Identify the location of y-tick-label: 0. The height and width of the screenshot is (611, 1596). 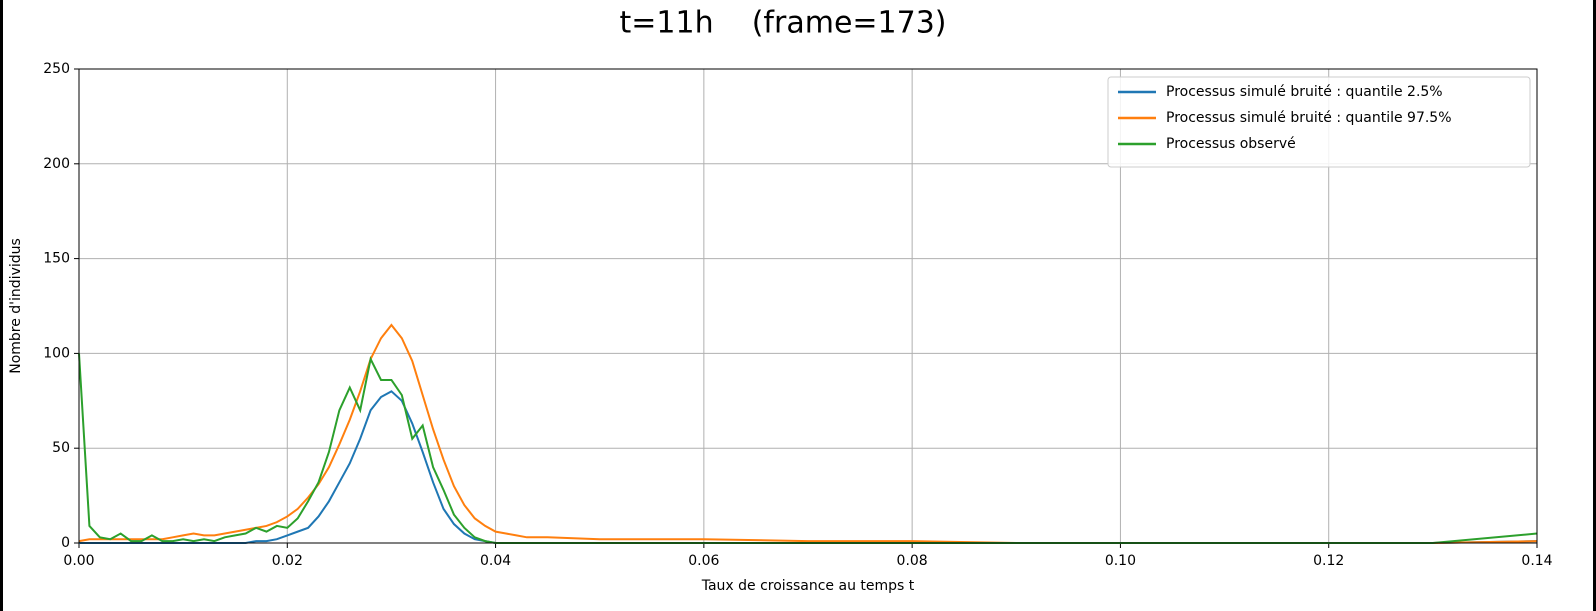
(65, 543).